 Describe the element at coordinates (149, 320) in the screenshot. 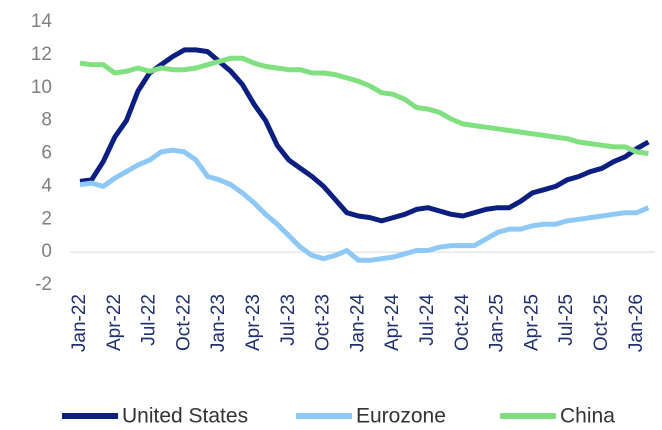

I see `x-tick-label: Jul-22` at that location.